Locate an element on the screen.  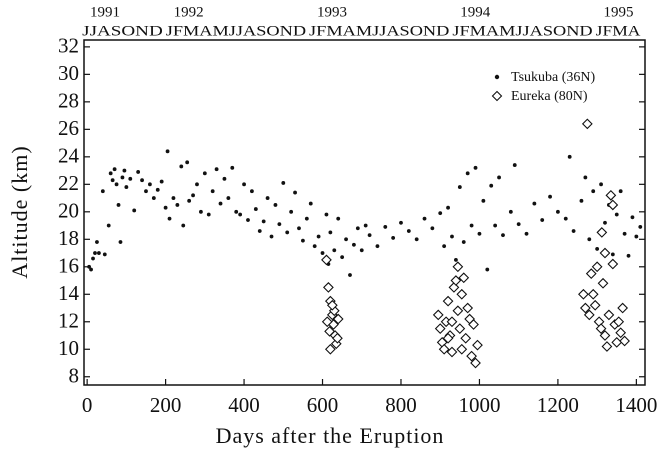
x-tick-label: 1200 is located at coordinates (558, 405).